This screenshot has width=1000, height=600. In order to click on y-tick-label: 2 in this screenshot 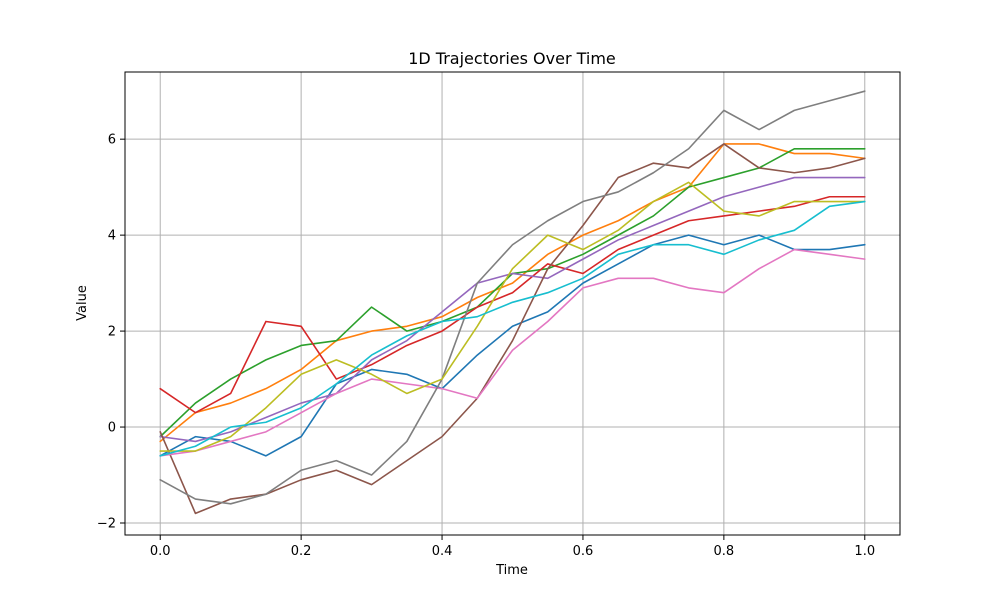, I will do `click(112, 332)`.